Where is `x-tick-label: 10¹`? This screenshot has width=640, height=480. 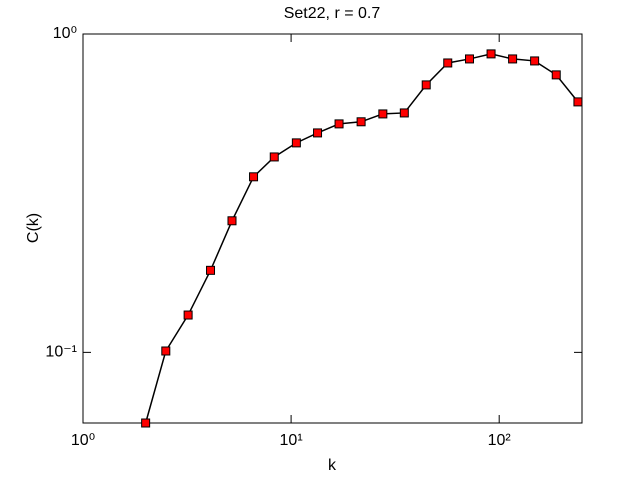 x-tick-label: 10¹ is located at coordinates (291, 440).